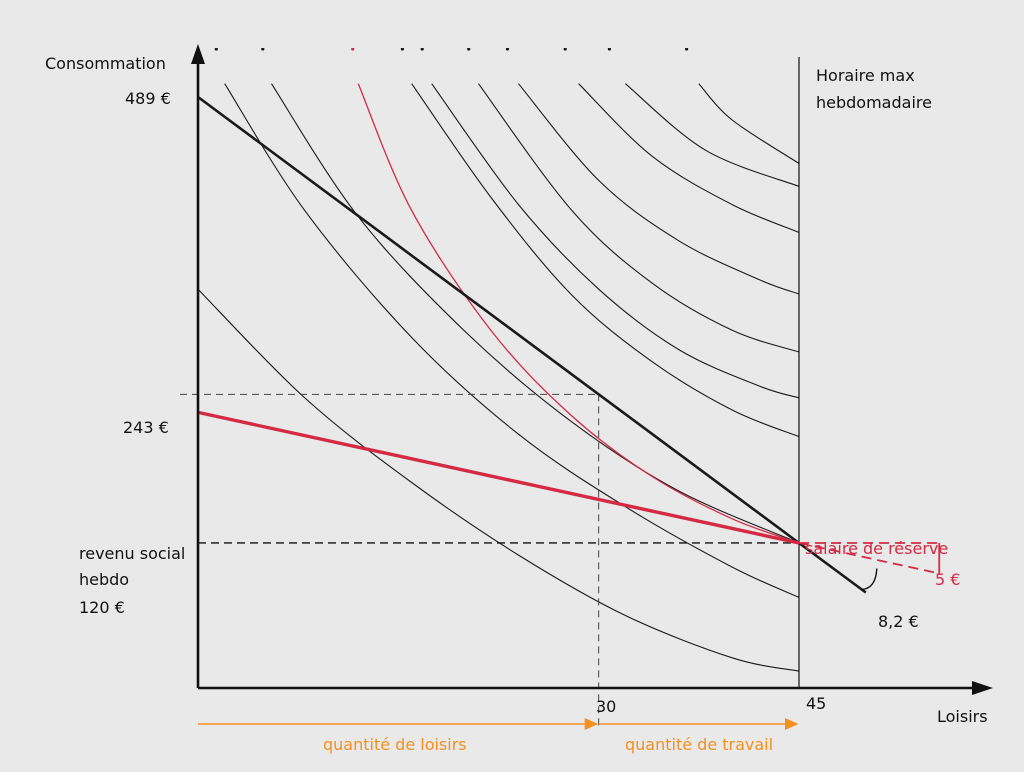 This screenshot has width=1024, height=772. I want to click on budget-slope-label: 8,2 €, so click(898, 621).